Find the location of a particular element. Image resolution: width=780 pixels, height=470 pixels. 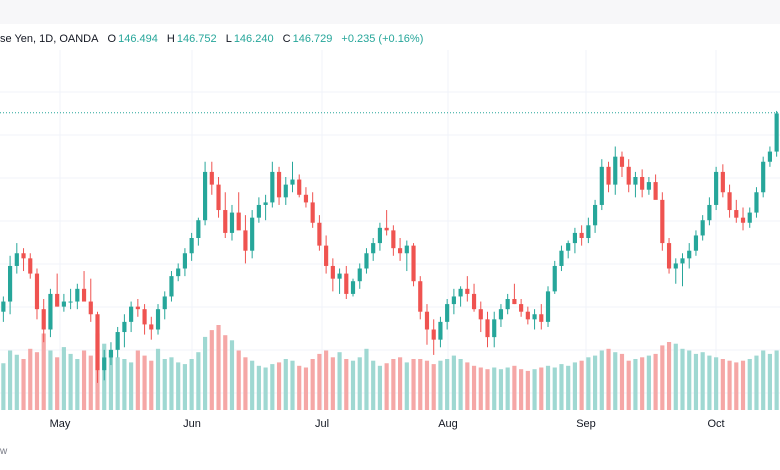

open-key: O is located at coordinates (112, 39).